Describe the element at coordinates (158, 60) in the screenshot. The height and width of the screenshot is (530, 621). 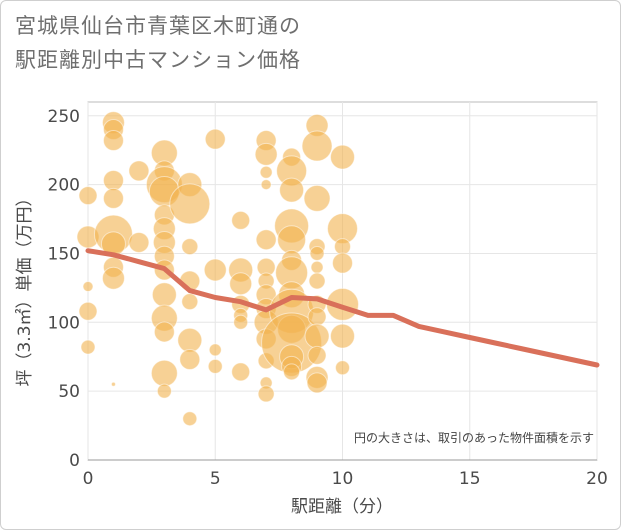
I see `title-line-2: 駅距離別中古マンション価格` at that location.